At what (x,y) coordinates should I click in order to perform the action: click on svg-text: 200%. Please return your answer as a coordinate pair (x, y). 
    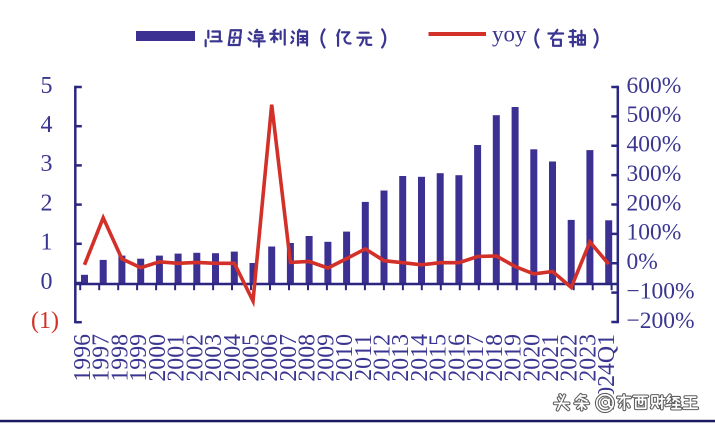
    Looking at the image, I should click on (654, 203).